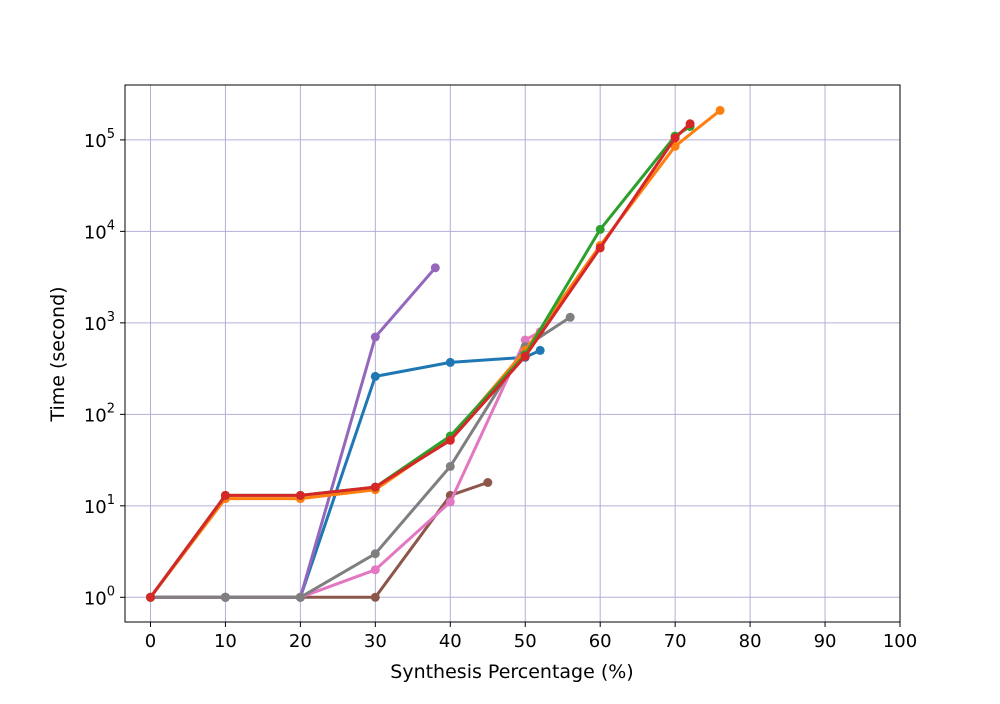 The width and height of the screenshot is (1000, 704). What do you see at coordinates (600, 229) in the screenshot?
I see `data-point-green` at bounding box center [600, 229].